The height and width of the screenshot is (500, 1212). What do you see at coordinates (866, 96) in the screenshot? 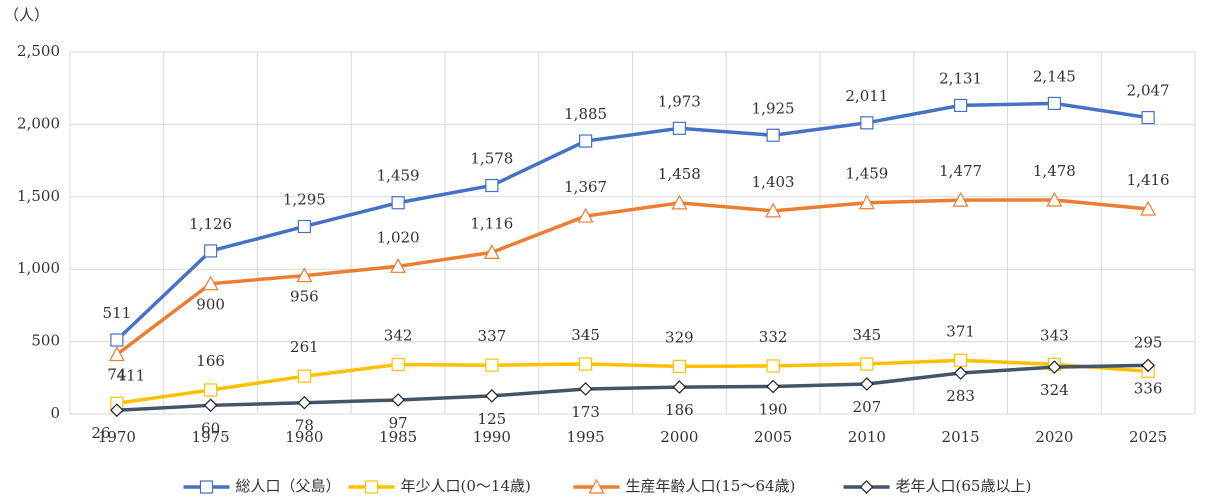
I see `data-label: 2,011` at bounding box center [866, 96].